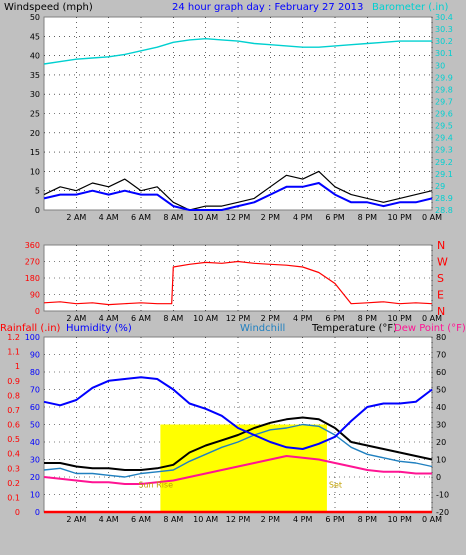 This screenshot has height=555, width=466. Describe the element at coordinates (13, 439) in the screenshot. I see `rainfall-tick-label: 0.5` at that location.